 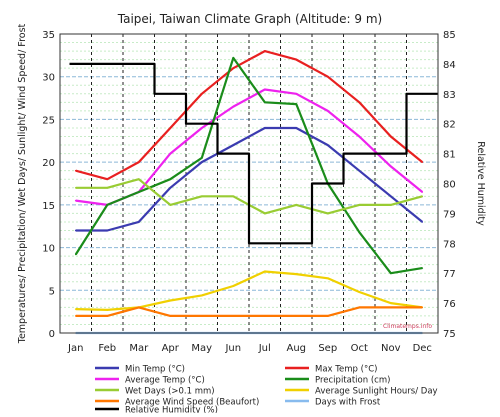 I want to click on x-tick-label: Nov, so click(x=391, y=348).